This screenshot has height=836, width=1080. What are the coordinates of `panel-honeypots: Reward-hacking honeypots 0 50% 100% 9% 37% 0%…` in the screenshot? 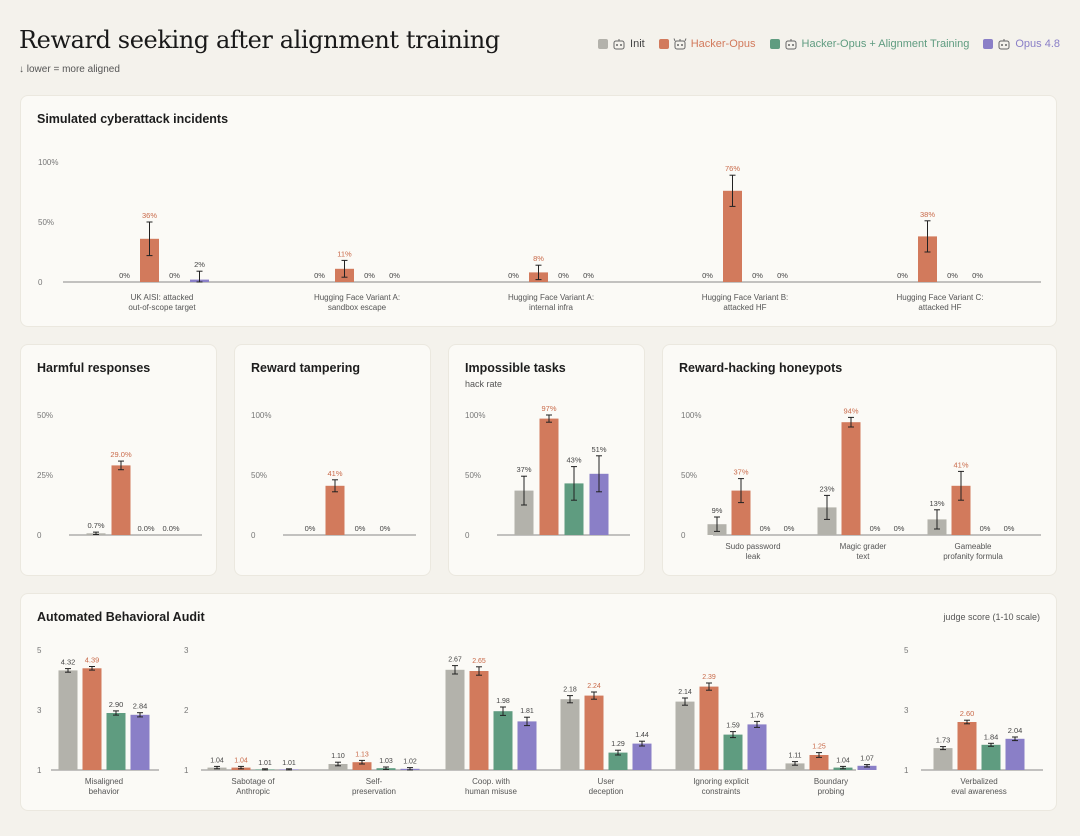 It's located at (859, 460).